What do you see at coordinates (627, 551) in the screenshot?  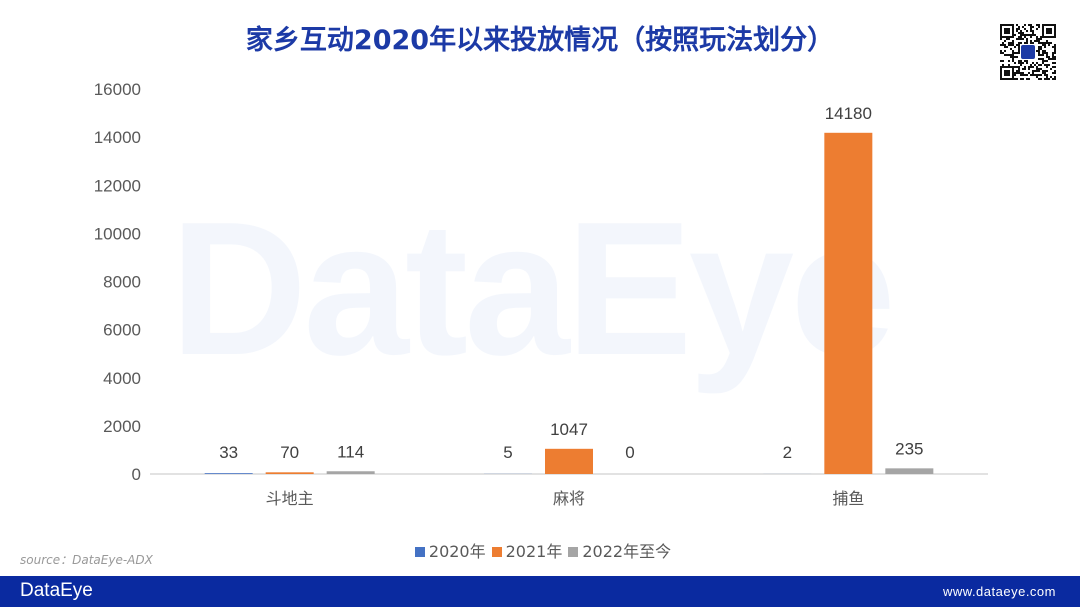 I see `legend-label: 2022年至今` at bounding box center [627, 551].